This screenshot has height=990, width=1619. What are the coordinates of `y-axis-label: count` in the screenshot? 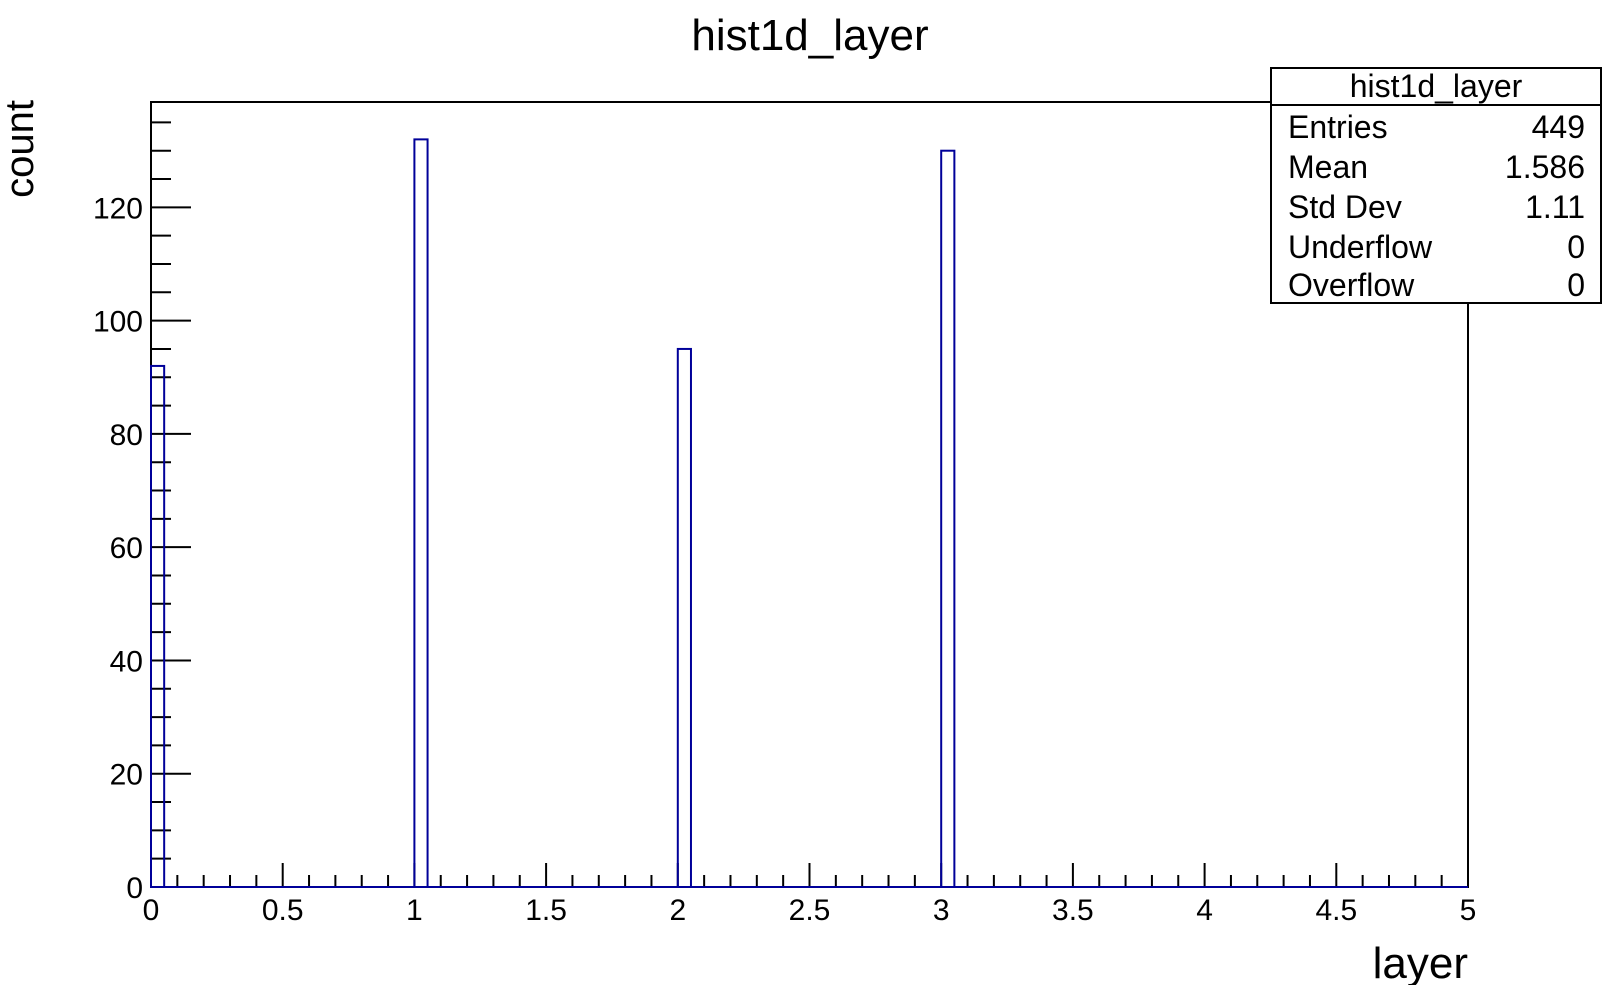 It's located at (21, 149).